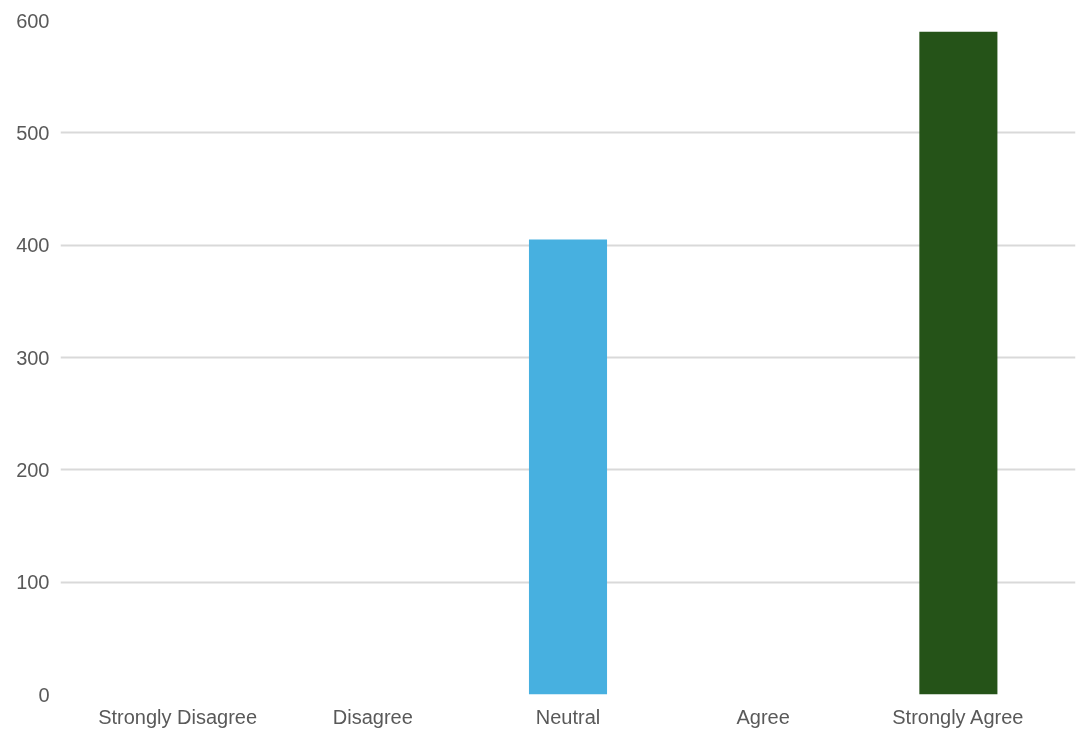  Describe the element at coordinates (33, 469) in the screenshot. I see `y-tick-label: 200` at that location.